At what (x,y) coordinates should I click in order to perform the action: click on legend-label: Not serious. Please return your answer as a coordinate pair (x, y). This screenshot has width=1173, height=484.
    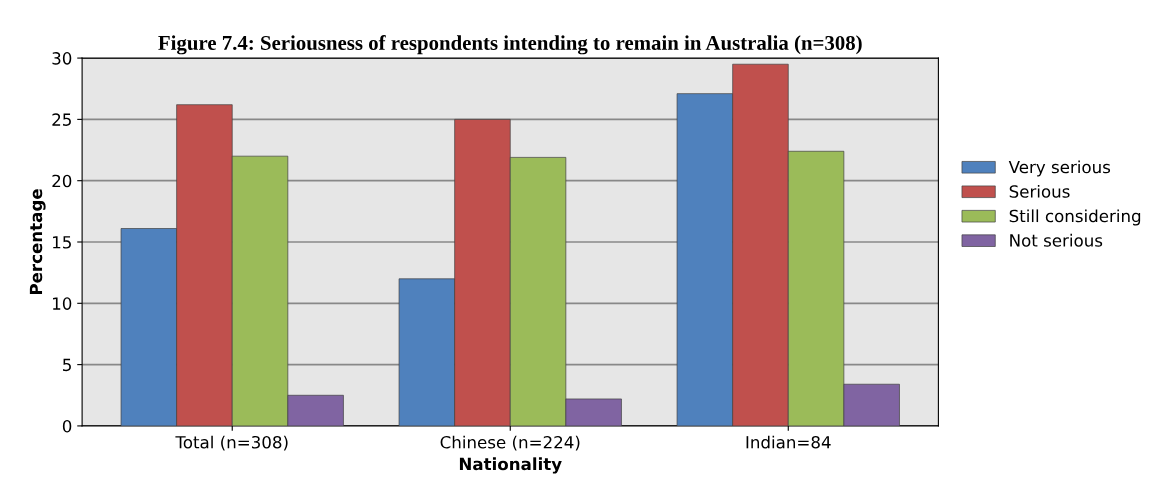
    Looking at the image, I should click on (1056, 240).